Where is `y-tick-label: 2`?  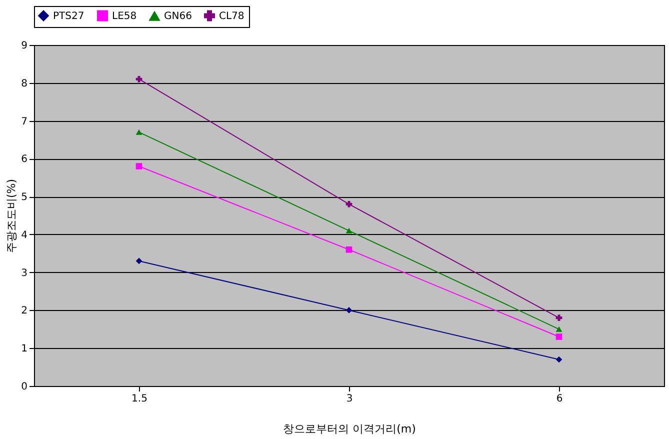
y-tick-label: 2 is located at coordinates (24, 311).